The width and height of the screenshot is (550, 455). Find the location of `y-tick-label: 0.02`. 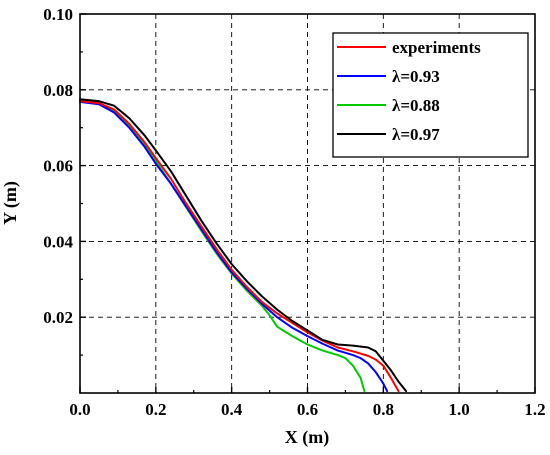

y-tick-label: 0.02 is located at coordinates (58, 317).